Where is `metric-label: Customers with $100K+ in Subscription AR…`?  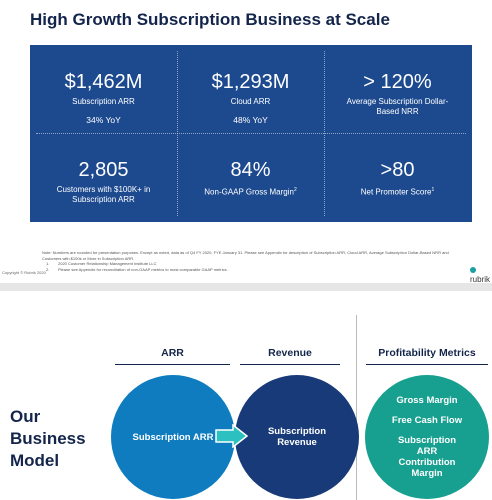
metric-label: Customers with $100K+ in Subscription AR… is located at coordinates (104, 195).